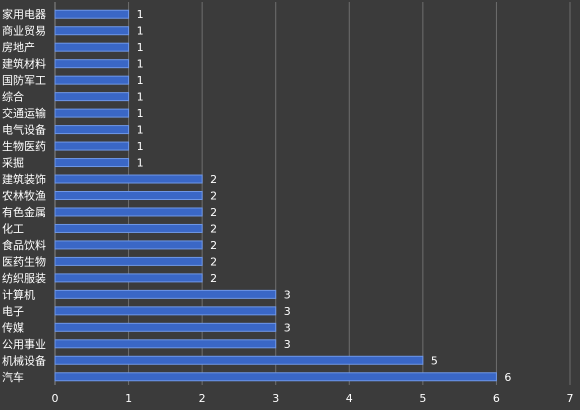 This screenshot has width=580, height=410. I want to click on data-label-10: 2, so click(213, 179).